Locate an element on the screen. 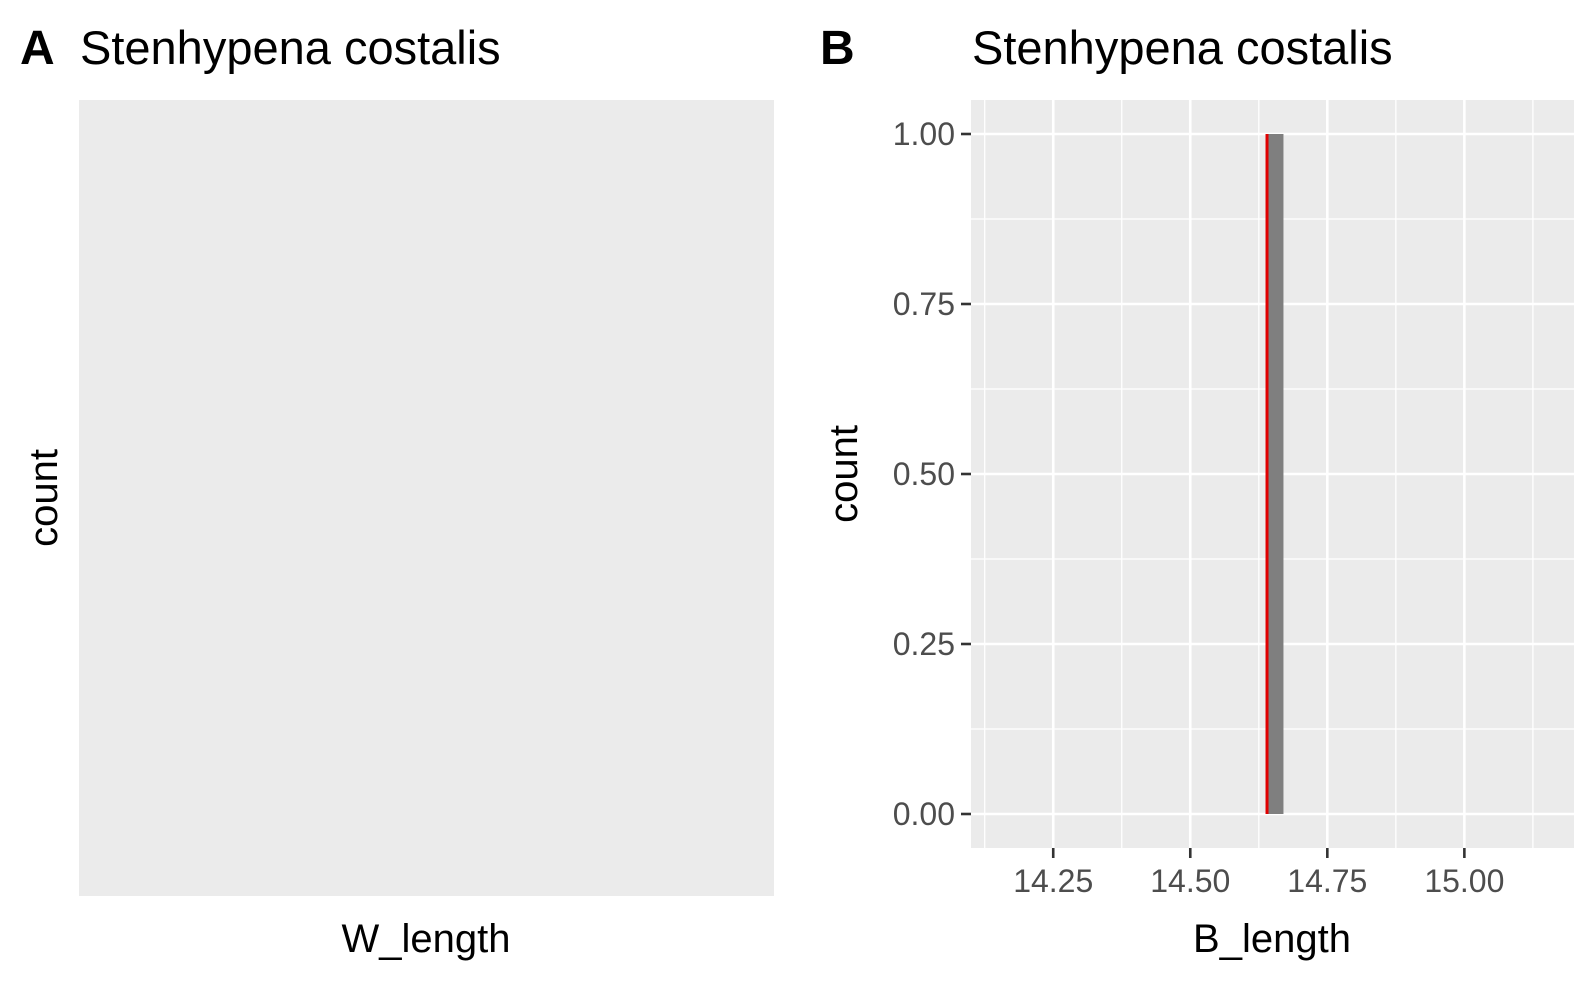 The image size is (1593, 989). panel-b-x-tick-label-3: 15.00 is located at coordinates (1464, 881).